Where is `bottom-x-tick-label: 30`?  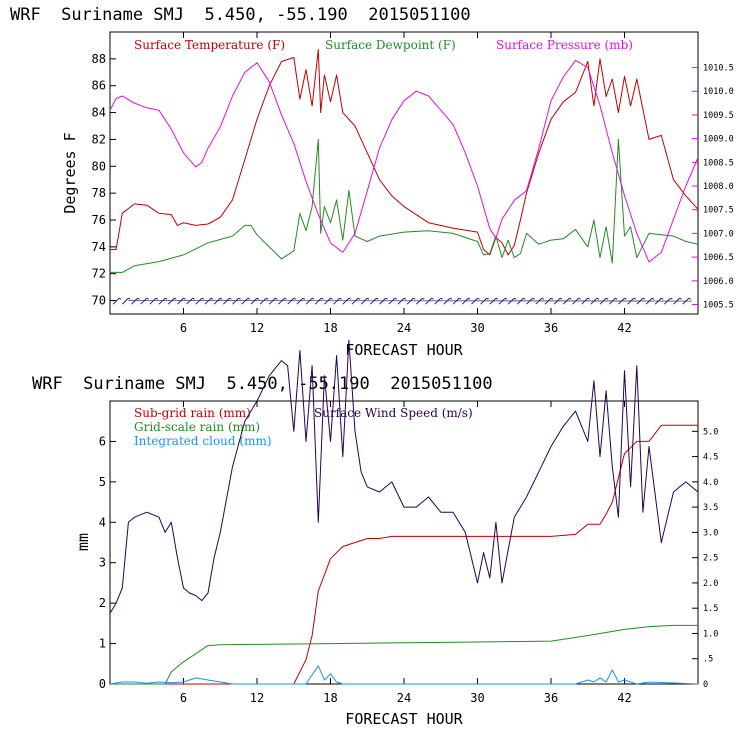
bottom-x-tick-label: 30 is located at coordinates (477, 698).